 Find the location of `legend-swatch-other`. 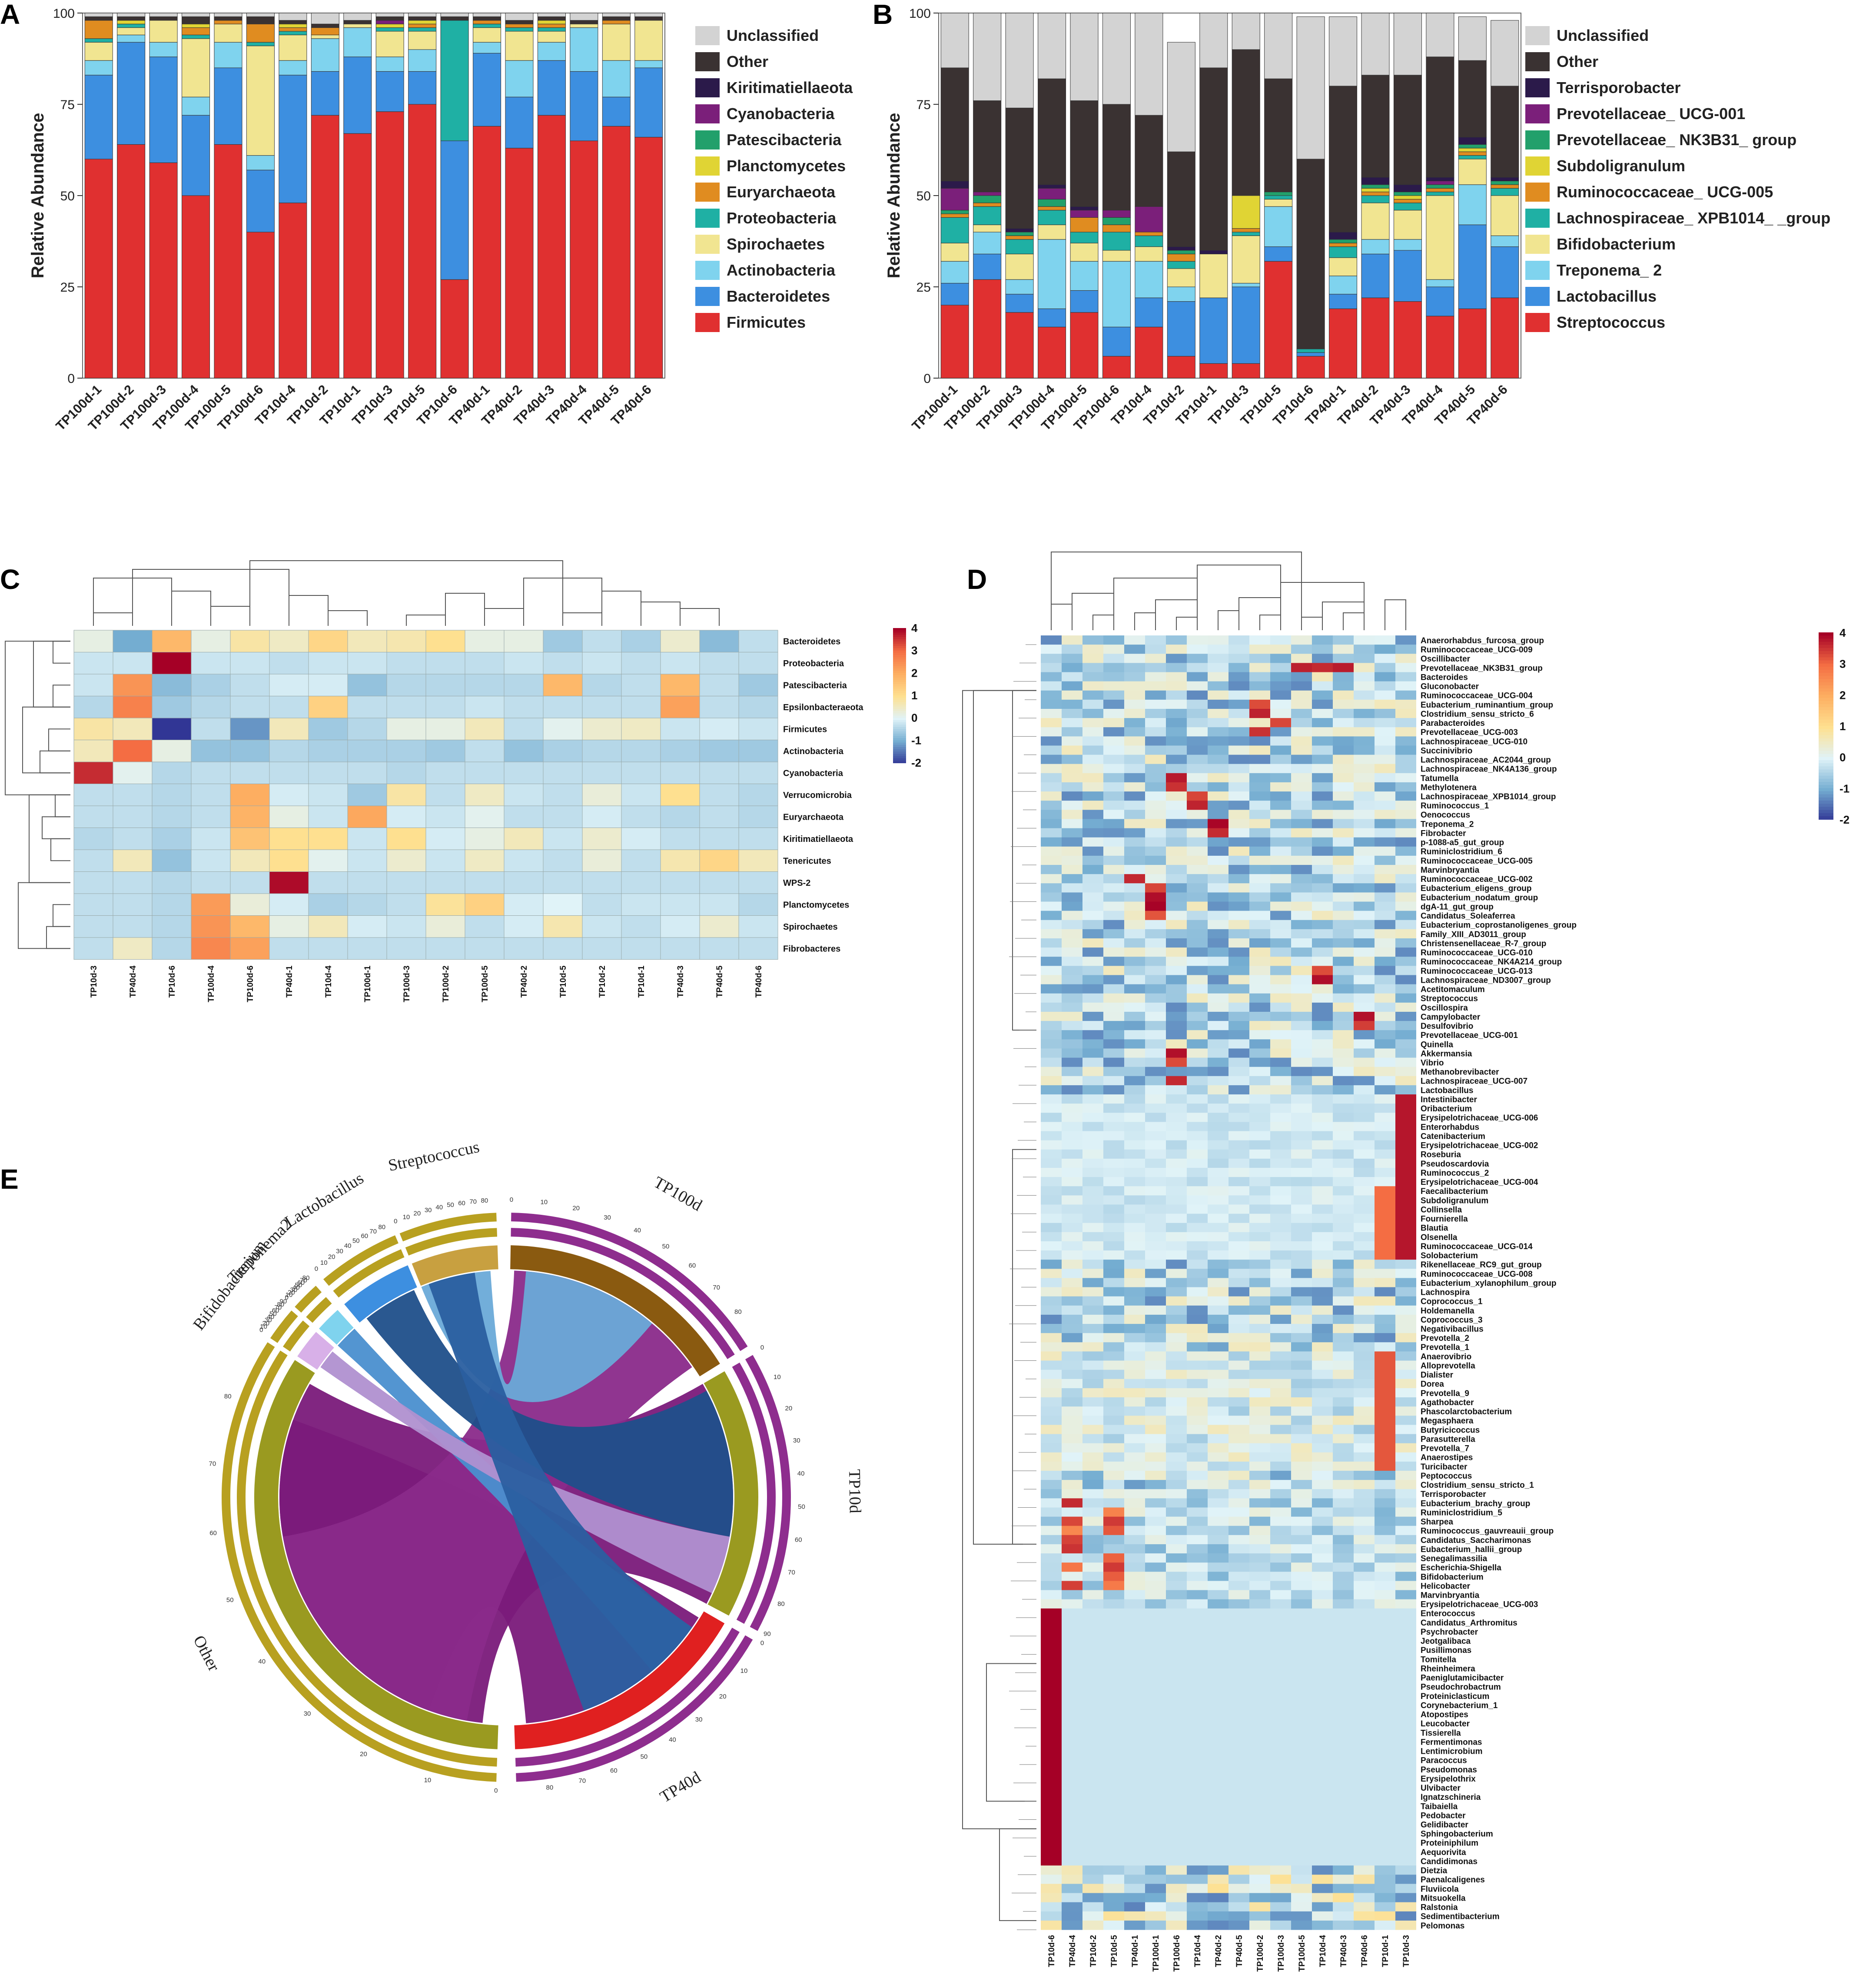

legend-swatch-other is located at coordinates (707, 62).